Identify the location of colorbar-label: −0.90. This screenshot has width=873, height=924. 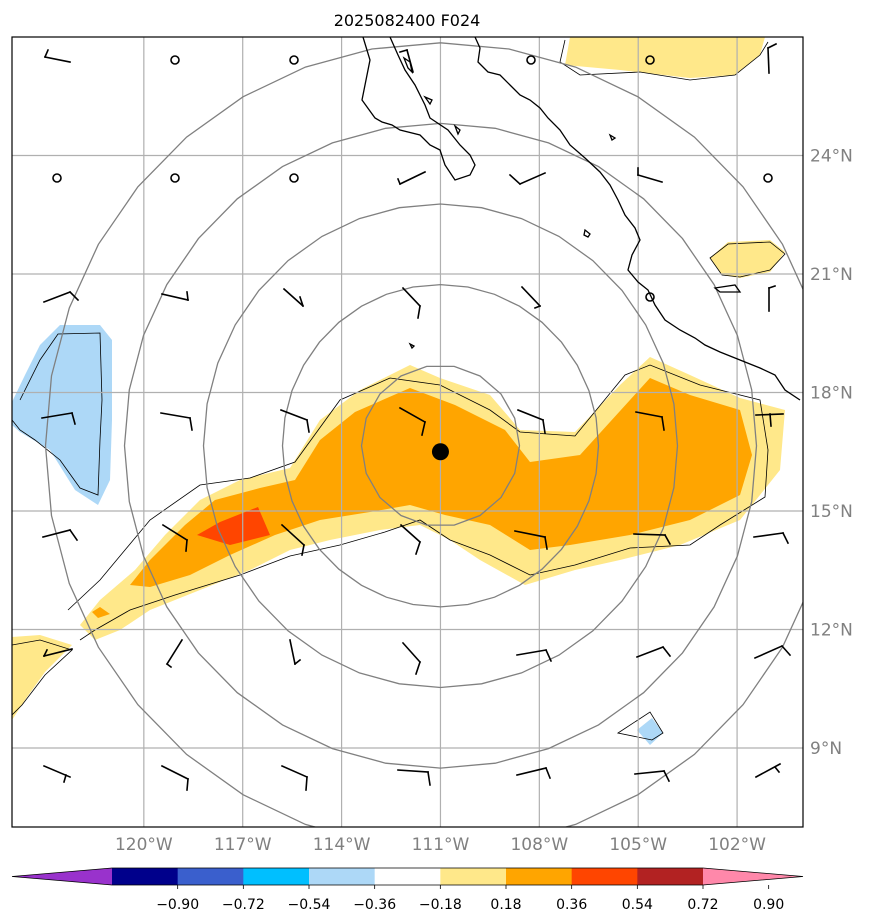
(177, 905).